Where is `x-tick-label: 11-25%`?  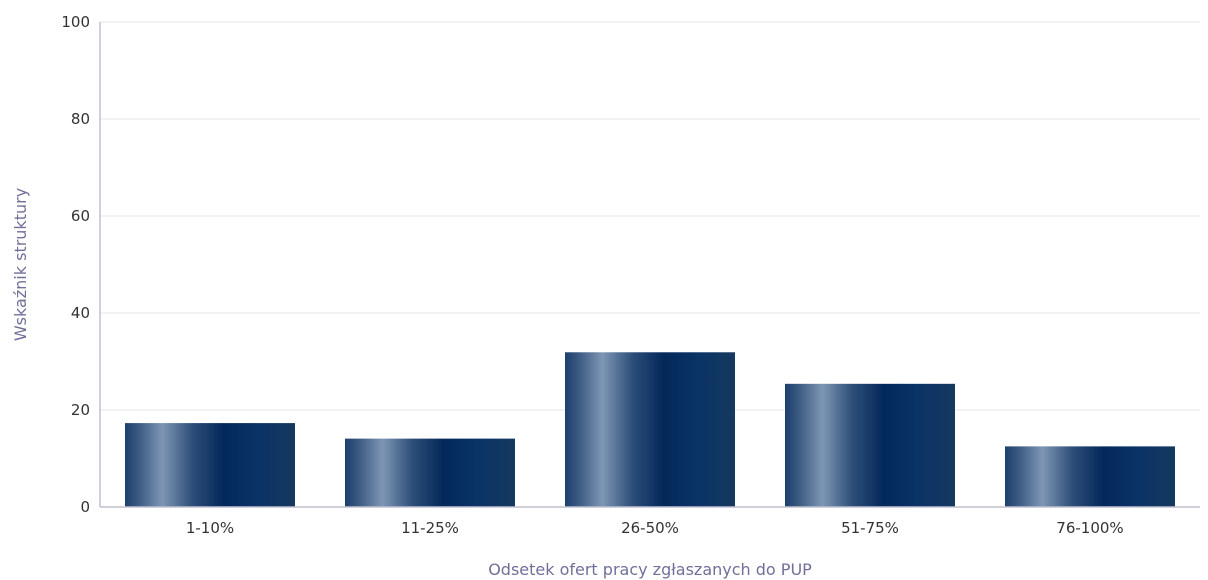 x-tick-label: 11-25% is located at coordinates (430, 528).